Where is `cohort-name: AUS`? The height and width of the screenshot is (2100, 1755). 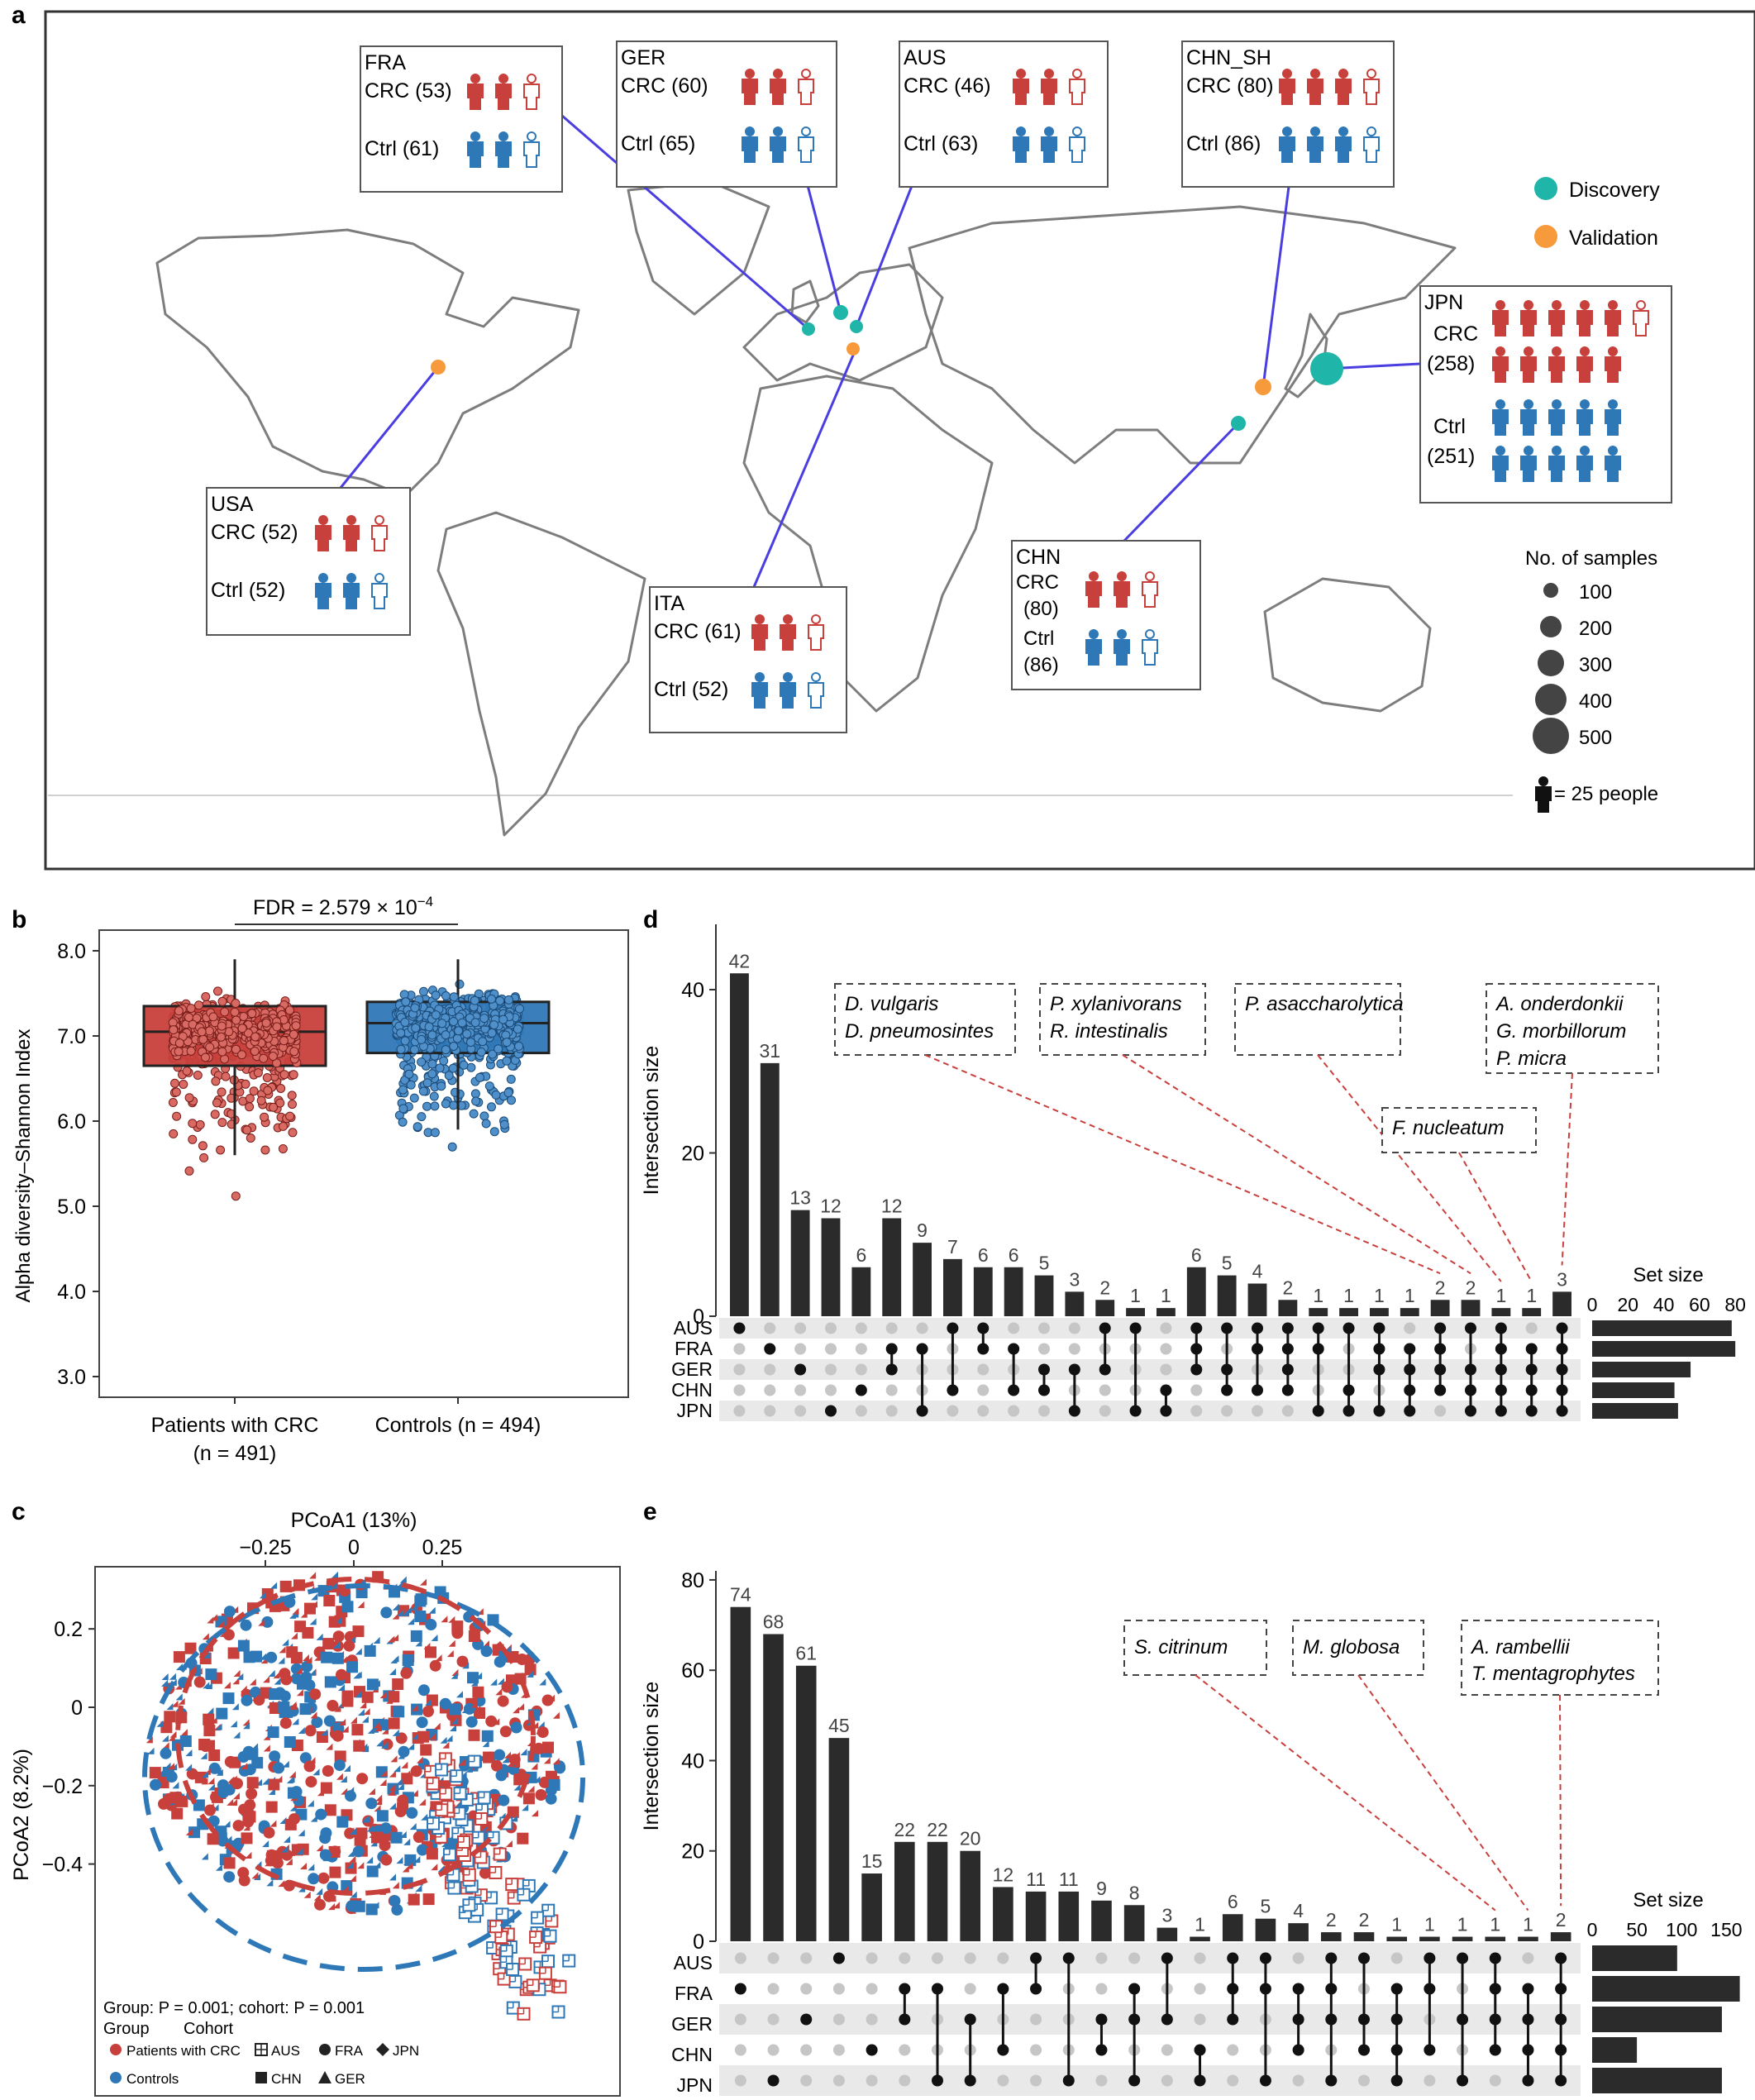 cohort-name: AUS is located at coordinates (925, 57).